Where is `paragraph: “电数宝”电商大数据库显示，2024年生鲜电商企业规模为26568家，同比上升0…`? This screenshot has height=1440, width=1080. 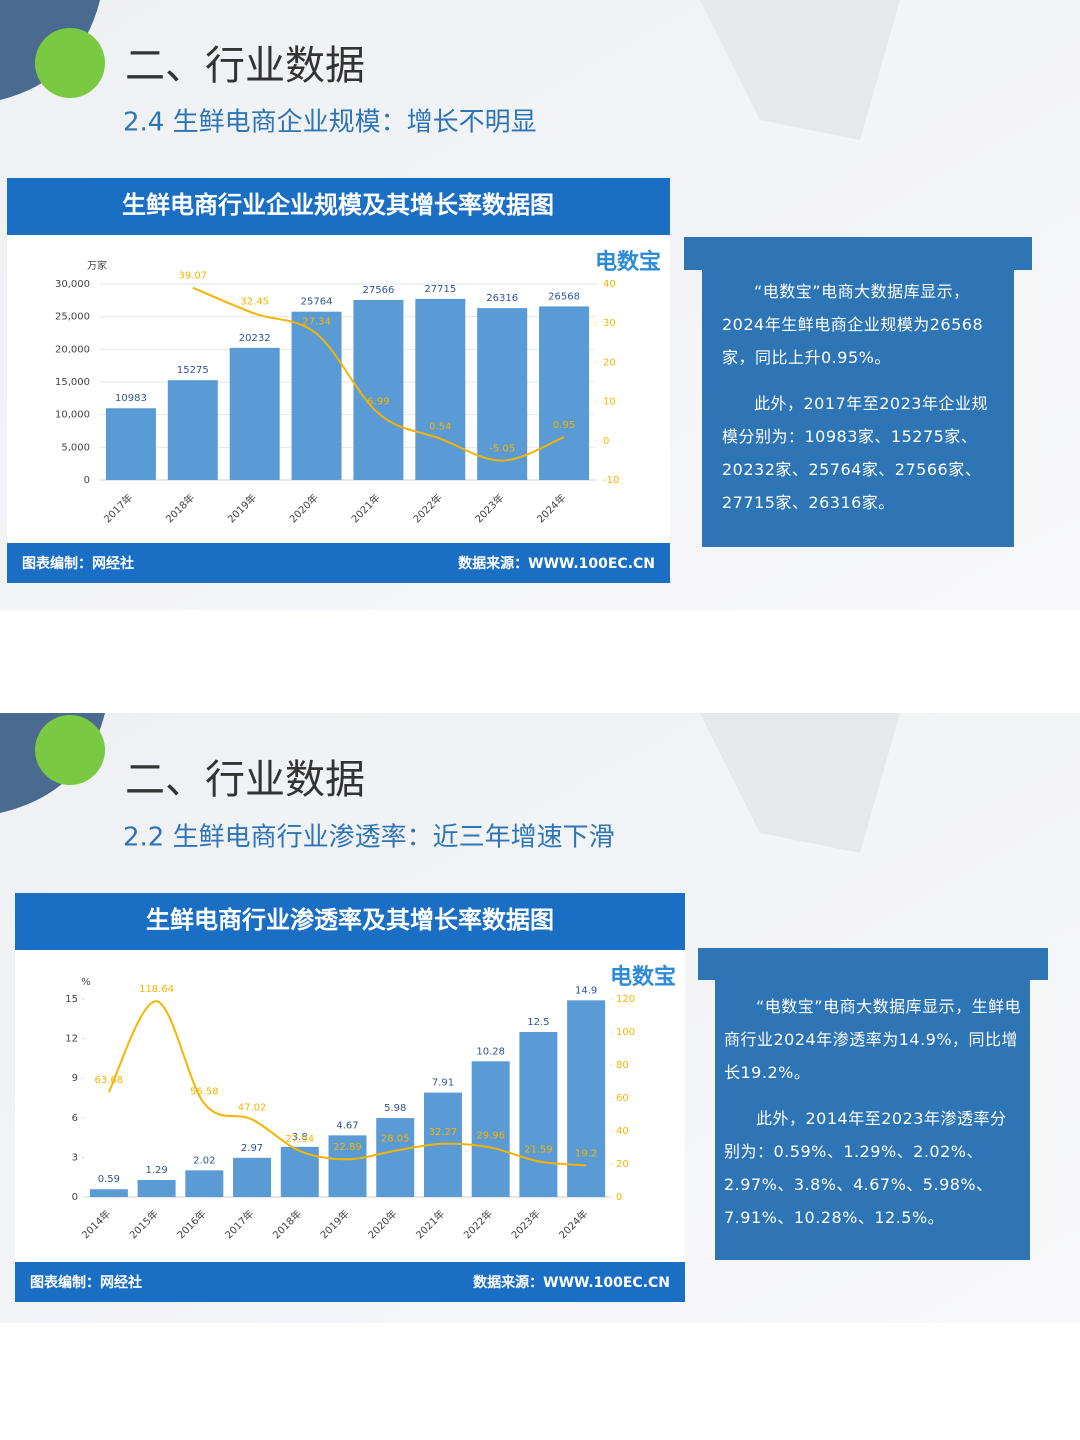
paragraph: “电数宝”电商大数据库显示，2024年生鲜电商企业规模为26568家，同比上升0… is located at coordinates (853, 324).